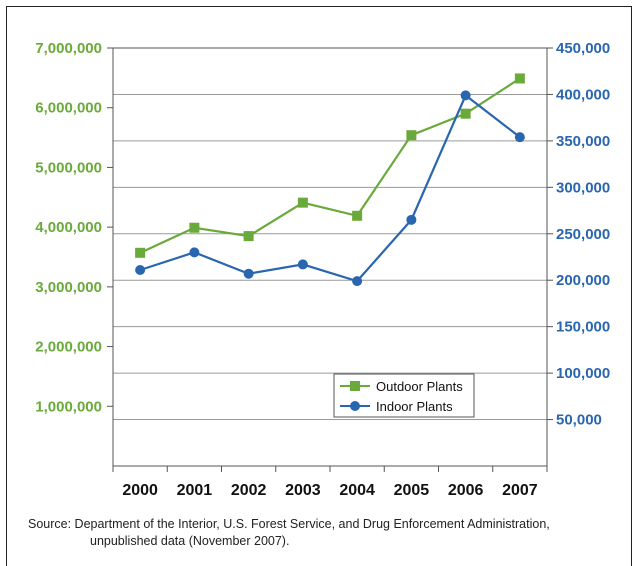 Image resolution: width=634 pixels, height=566 pixels. I want to click on left-tick-label: 7,000,000, so click(68, 48).